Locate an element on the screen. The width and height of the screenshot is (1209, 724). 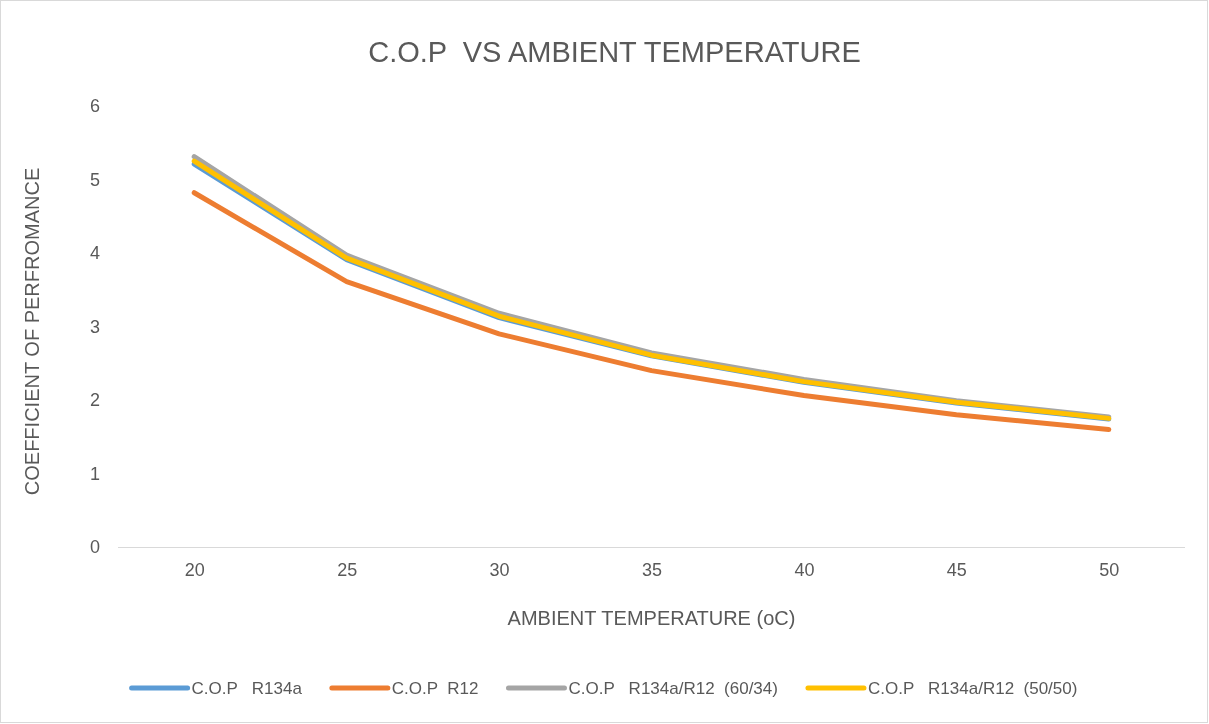
x-tick-label: 50 is located at coordinates (1109, 569).